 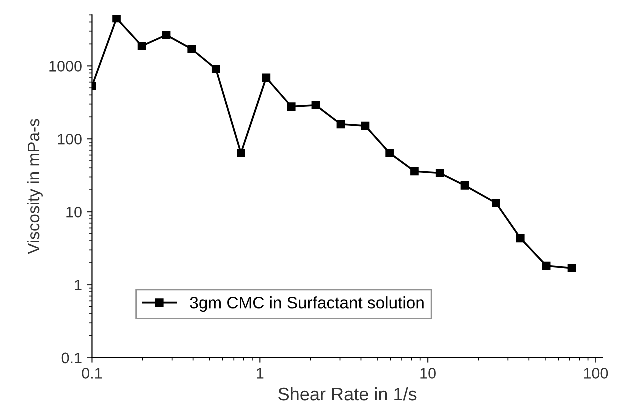 I want to click on y-axis-title: Viscosity in mPa-s, so click(x=35, y=186).